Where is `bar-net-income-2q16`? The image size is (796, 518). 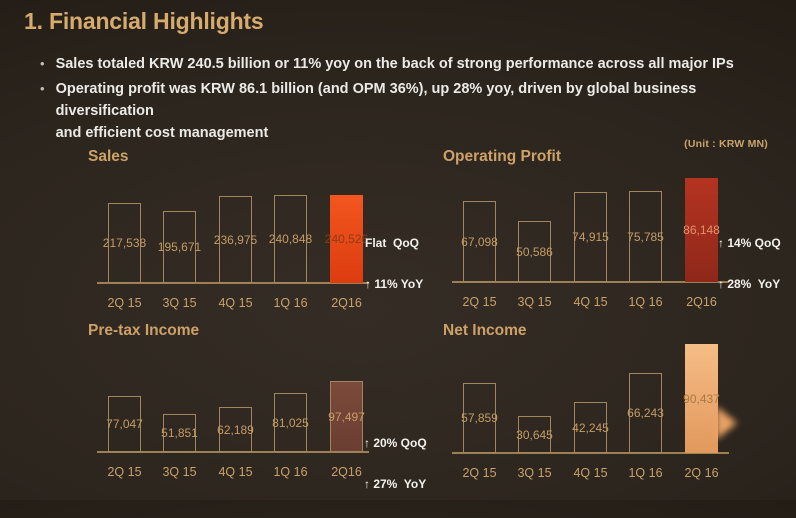
bar-net-income-2q16 is located at coordinates (701, 398).